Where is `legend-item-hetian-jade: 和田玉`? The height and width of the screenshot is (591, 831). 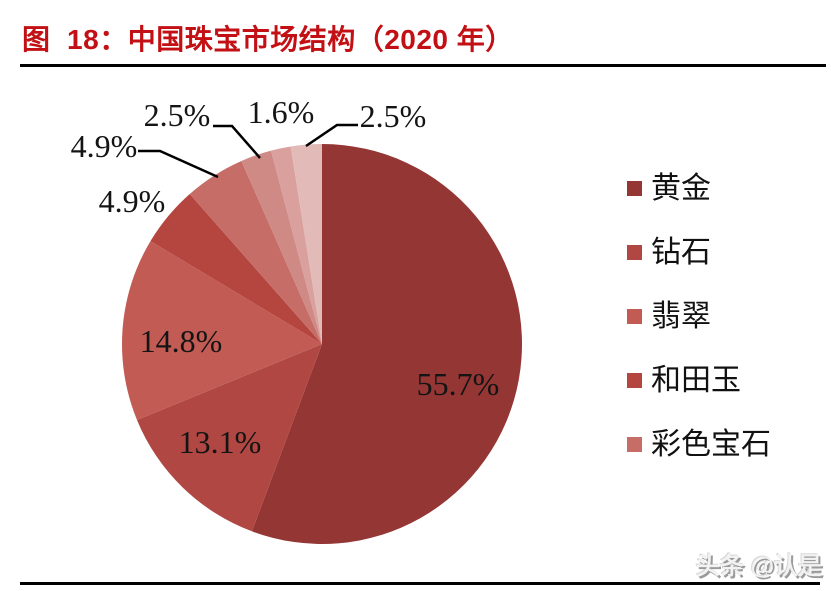
legend-item-hetian-jade: 和田玉 is located at coordinates (699, 380).